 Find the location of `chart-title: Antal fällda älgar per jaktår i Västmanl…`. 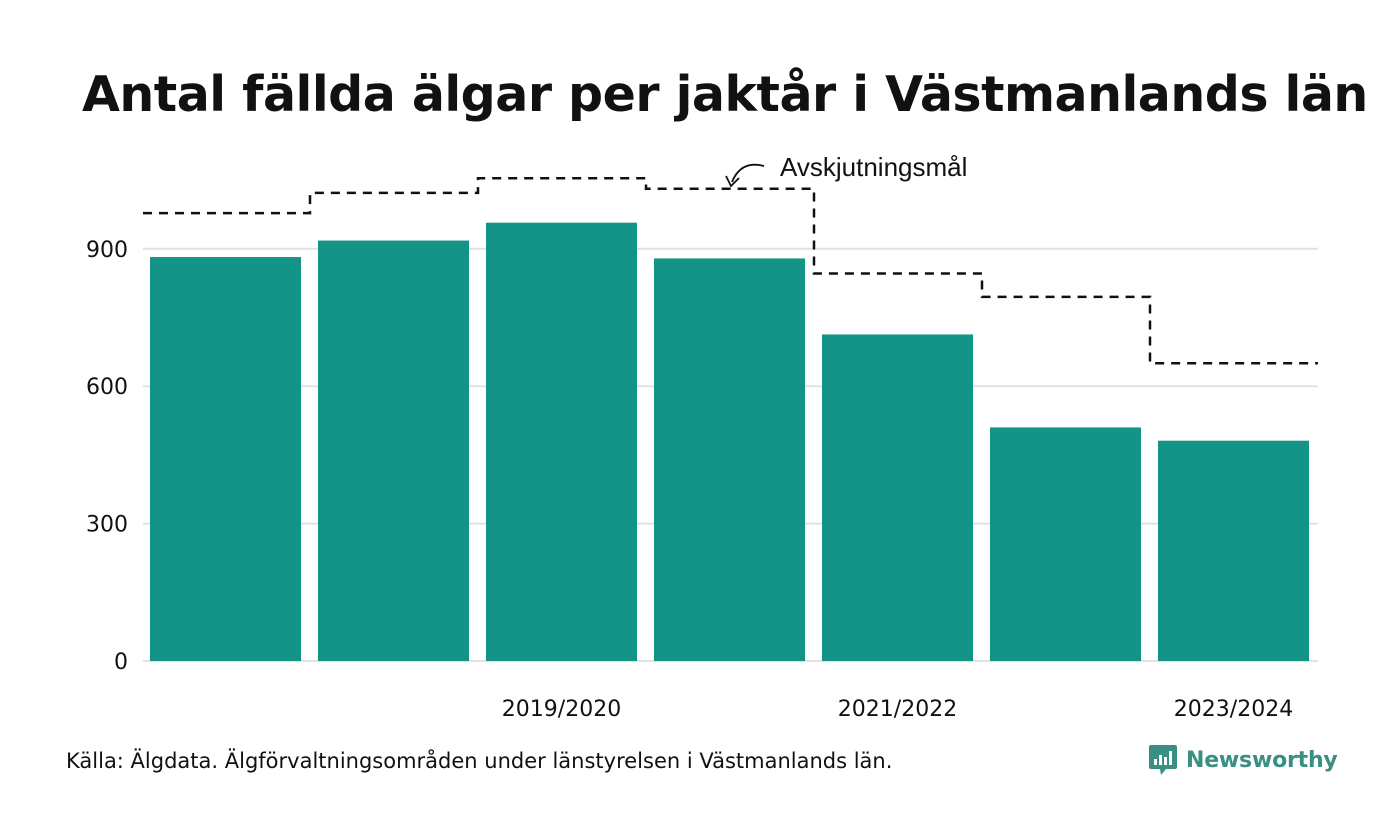

chart-title: Antal fällda älgar per jaktår i Västmanl… is located at coordinates (725, 94).